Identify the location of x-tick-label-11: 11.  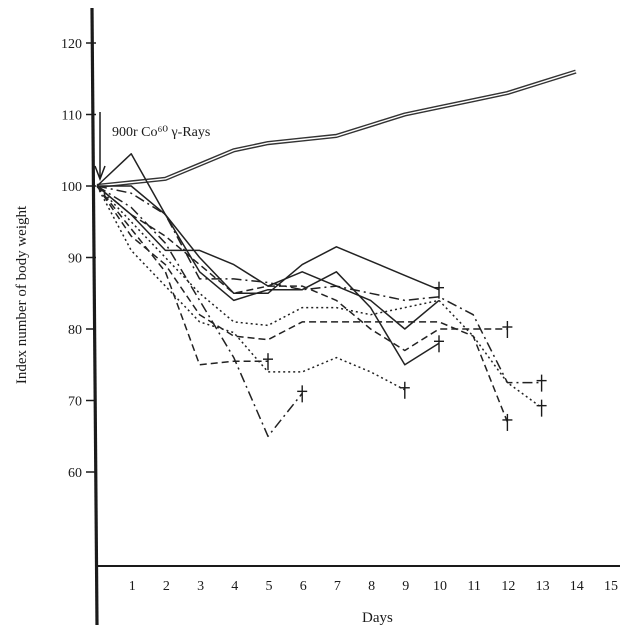
(473, 586).